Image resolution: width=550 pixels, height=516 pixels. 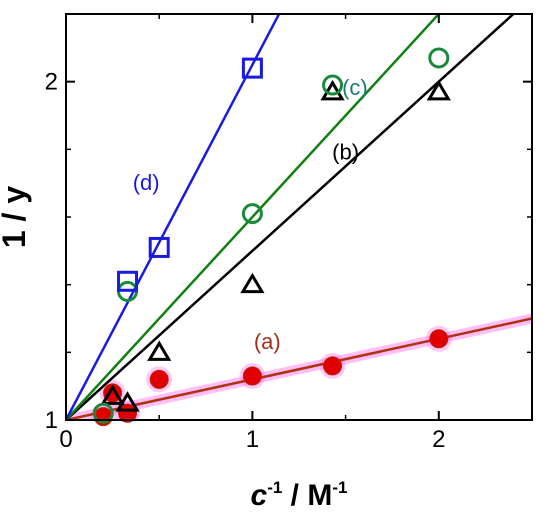 What do you see at coordinates (267, 341) in the screenshot?
I see `series-label-a: (a)` at bounding box center [267, 341].